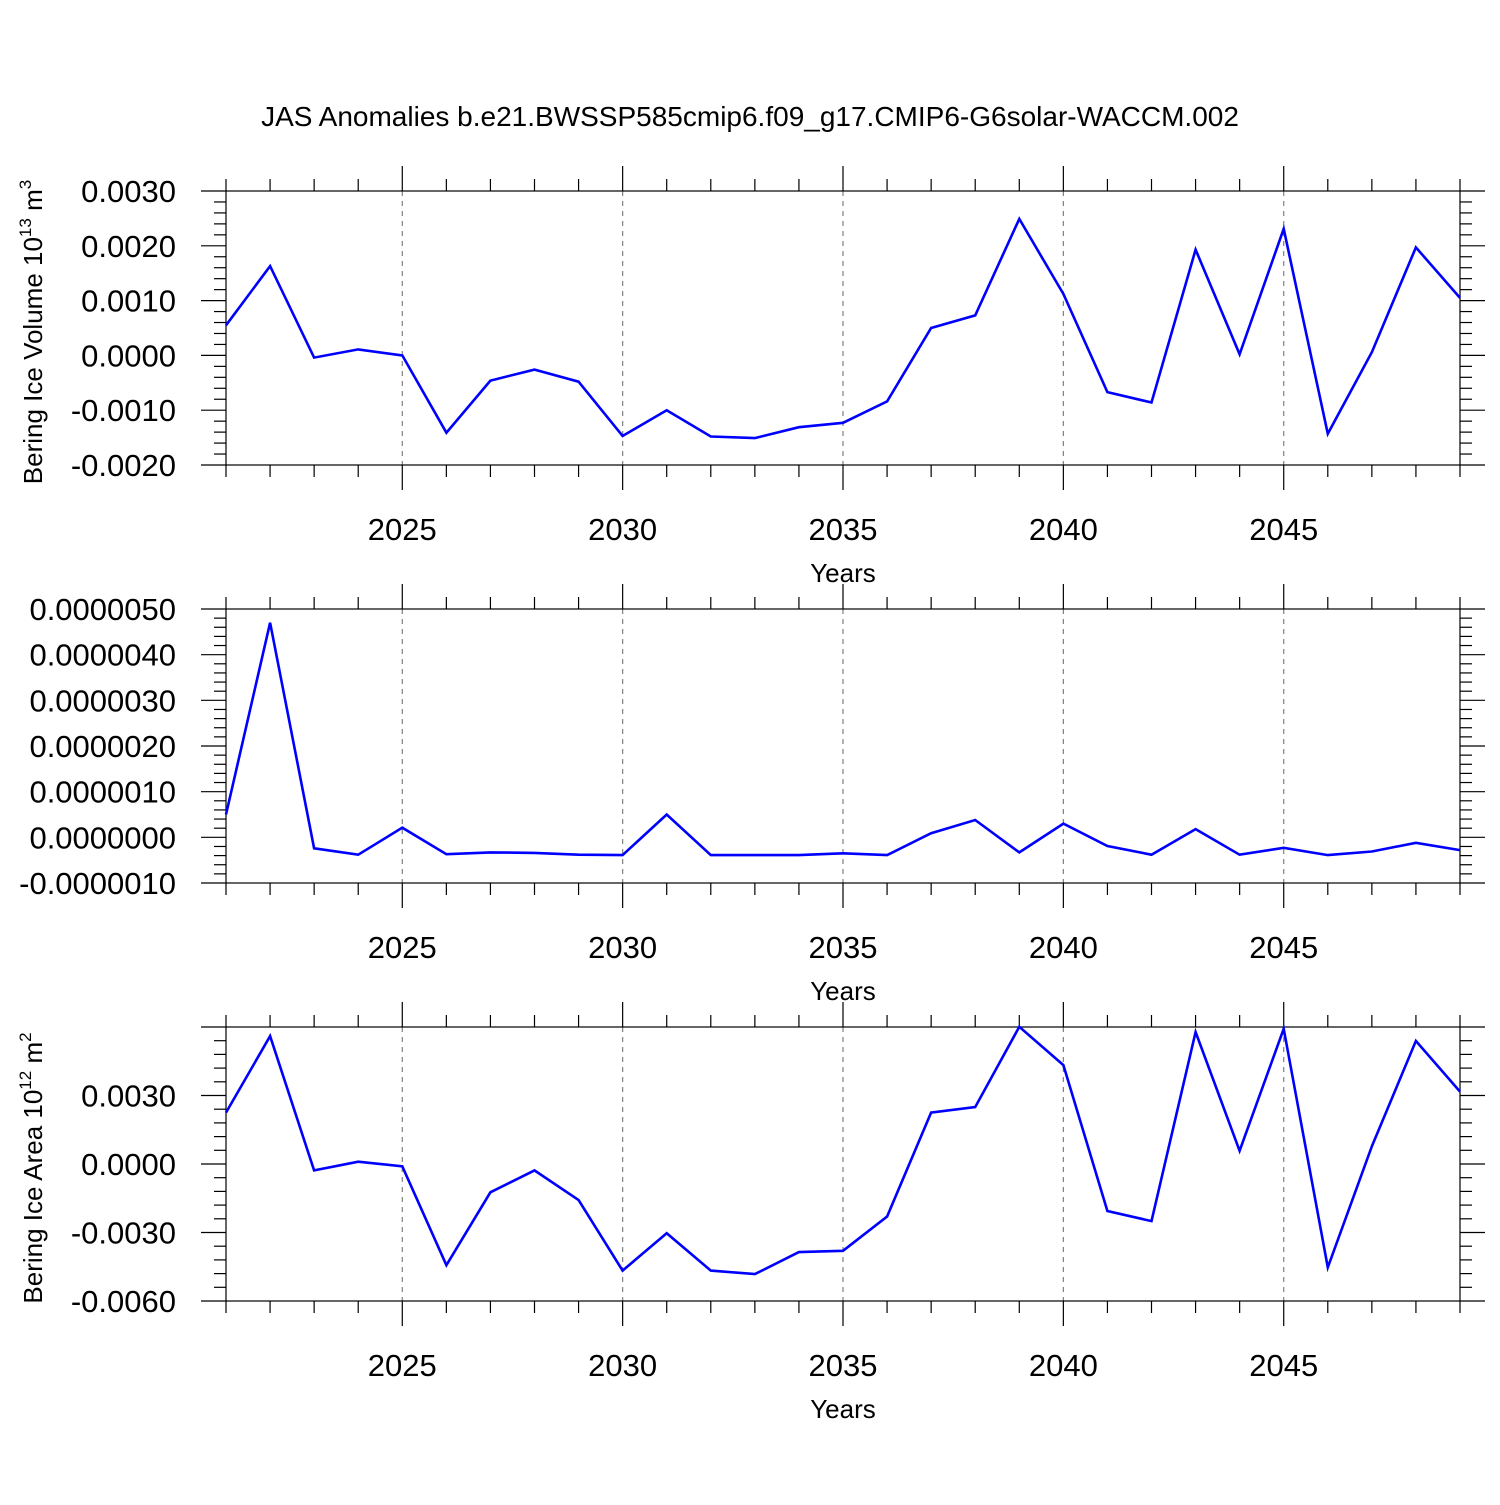  I want to click on y-tick-label: -0.0000010, so click(97, 883).